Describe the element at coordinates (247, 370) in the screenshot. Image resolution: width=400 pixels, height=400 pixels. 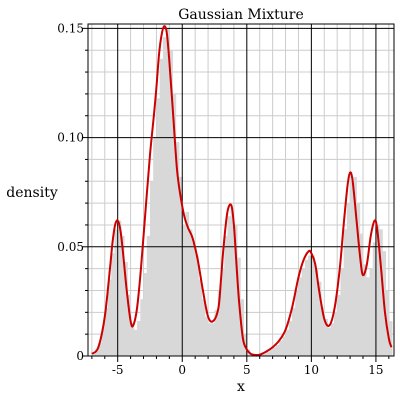
I see `x-tick-label: 5` at that location.